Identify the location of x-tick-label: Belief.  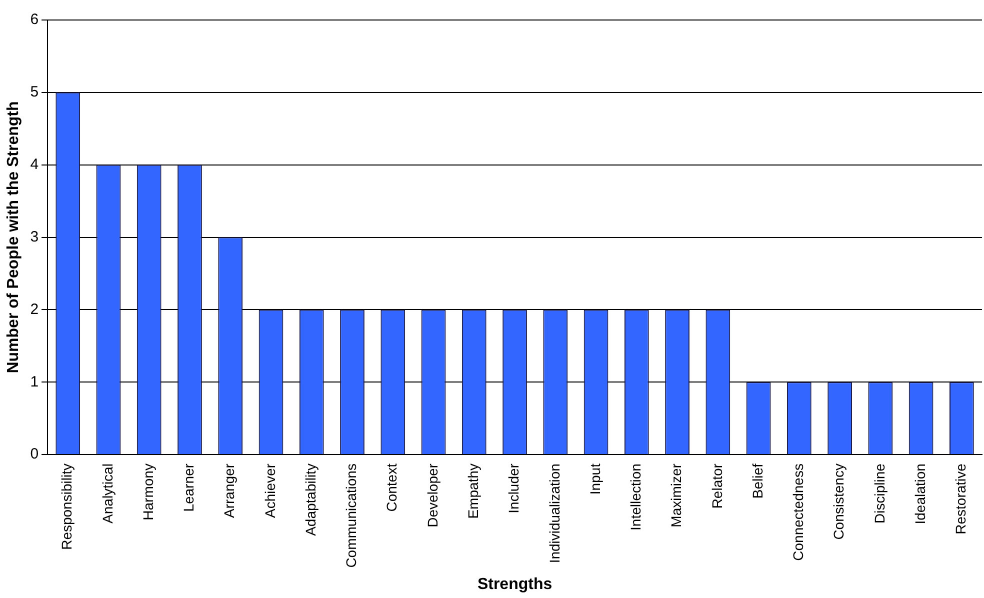
(757, 481).